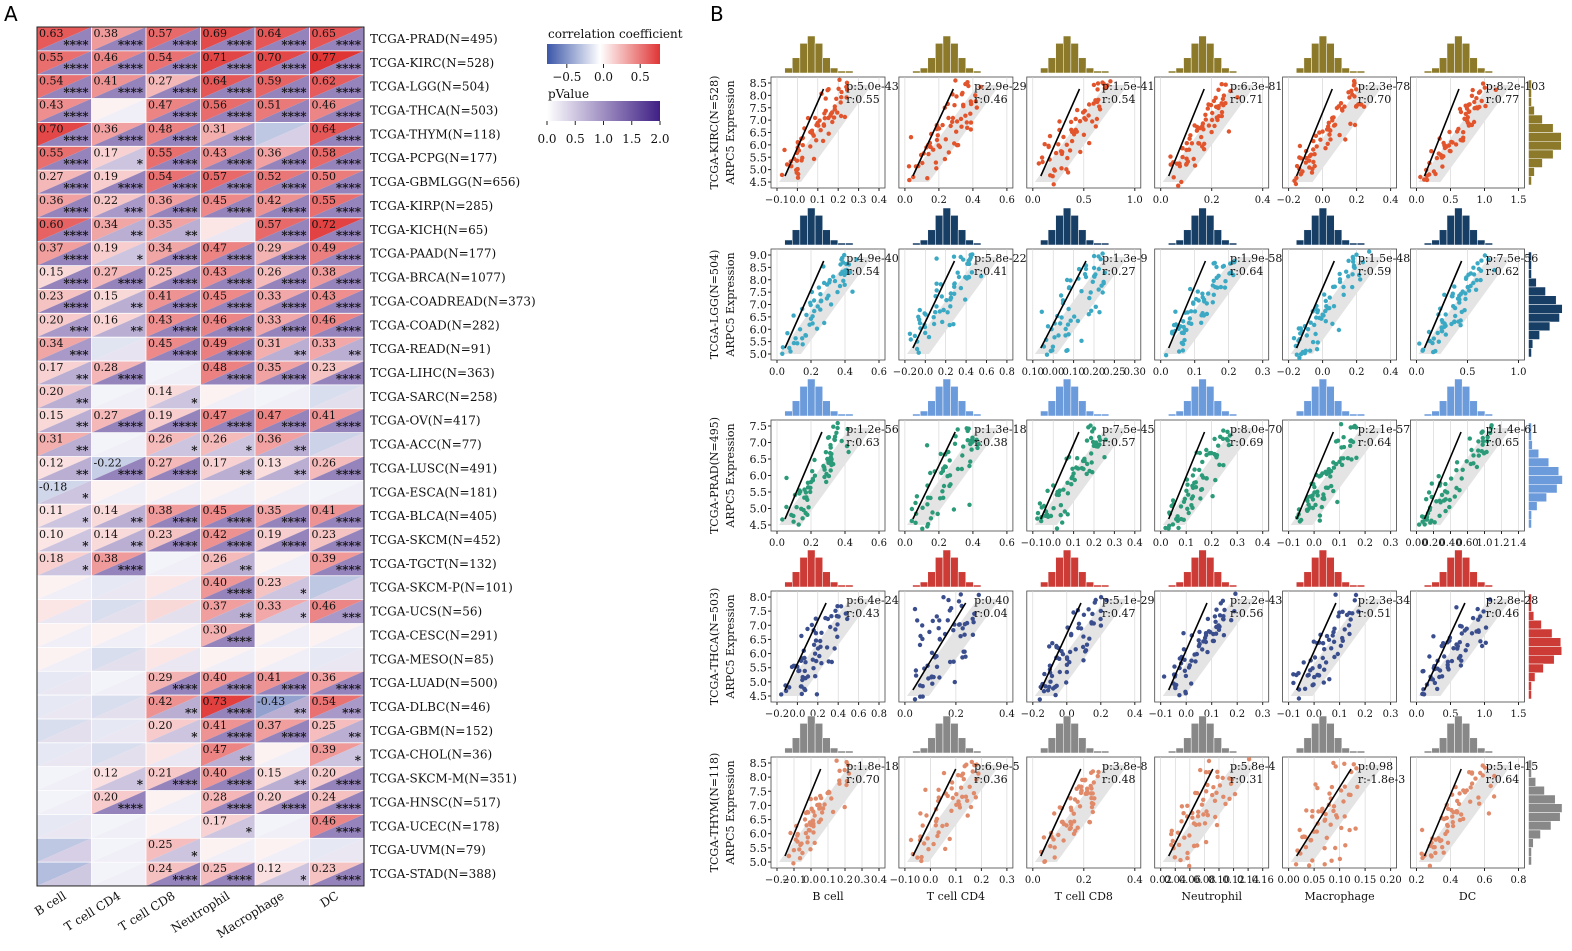 The width and height of the screenshot is (1572, 951). I want to click on heatmap-value-label: 0.56, so click(215, 105).